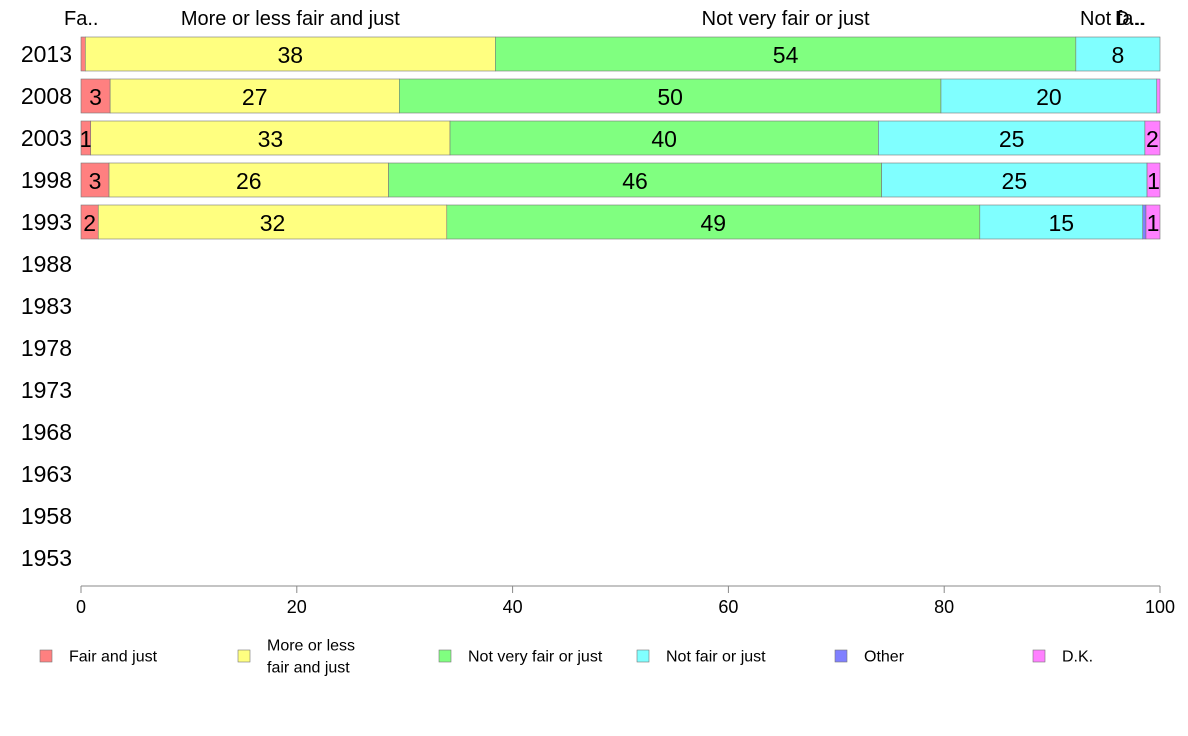  I want to click on bar-value-label: 54, so click(786, 55).